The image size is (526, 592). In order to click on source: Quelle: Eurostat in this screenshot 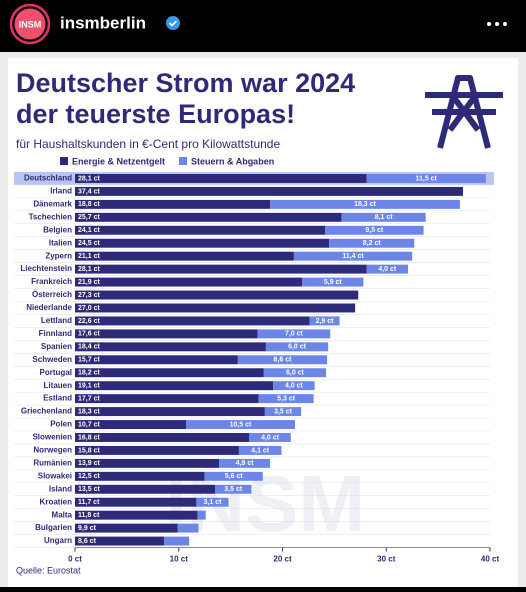, I will do `click(48, 570)`.